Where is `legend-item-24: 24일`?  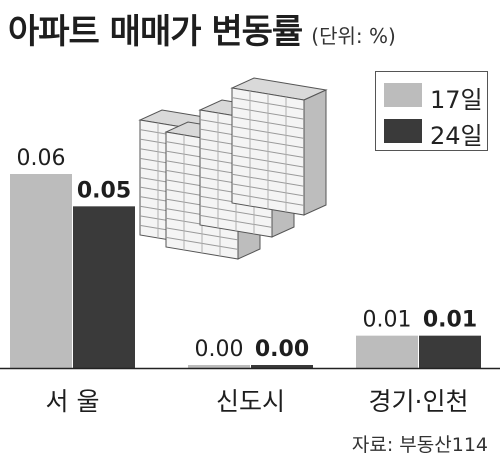 legend-item-24: 24일 is located at coordinates (434, 132).